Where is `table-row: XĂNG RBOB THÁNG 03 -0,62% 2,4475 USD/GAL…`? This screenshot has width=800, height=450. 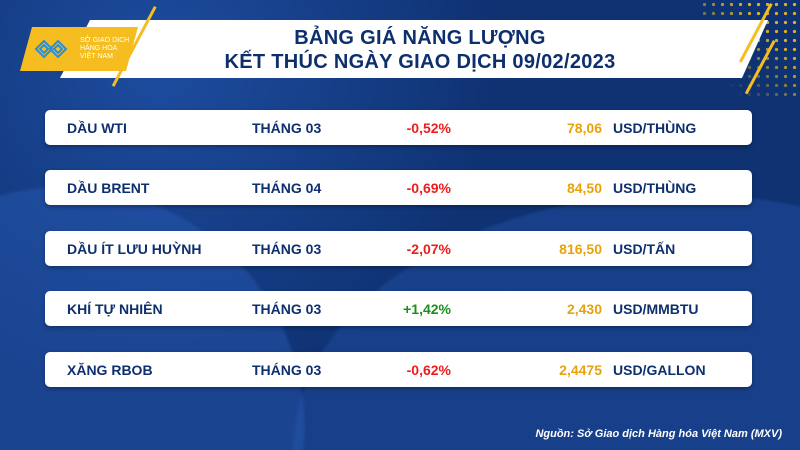 table-row: XĂNG RBOB THÁNG 03 -0,62% 2,4475 USD/GAL… is located at coordinates (398, 369).